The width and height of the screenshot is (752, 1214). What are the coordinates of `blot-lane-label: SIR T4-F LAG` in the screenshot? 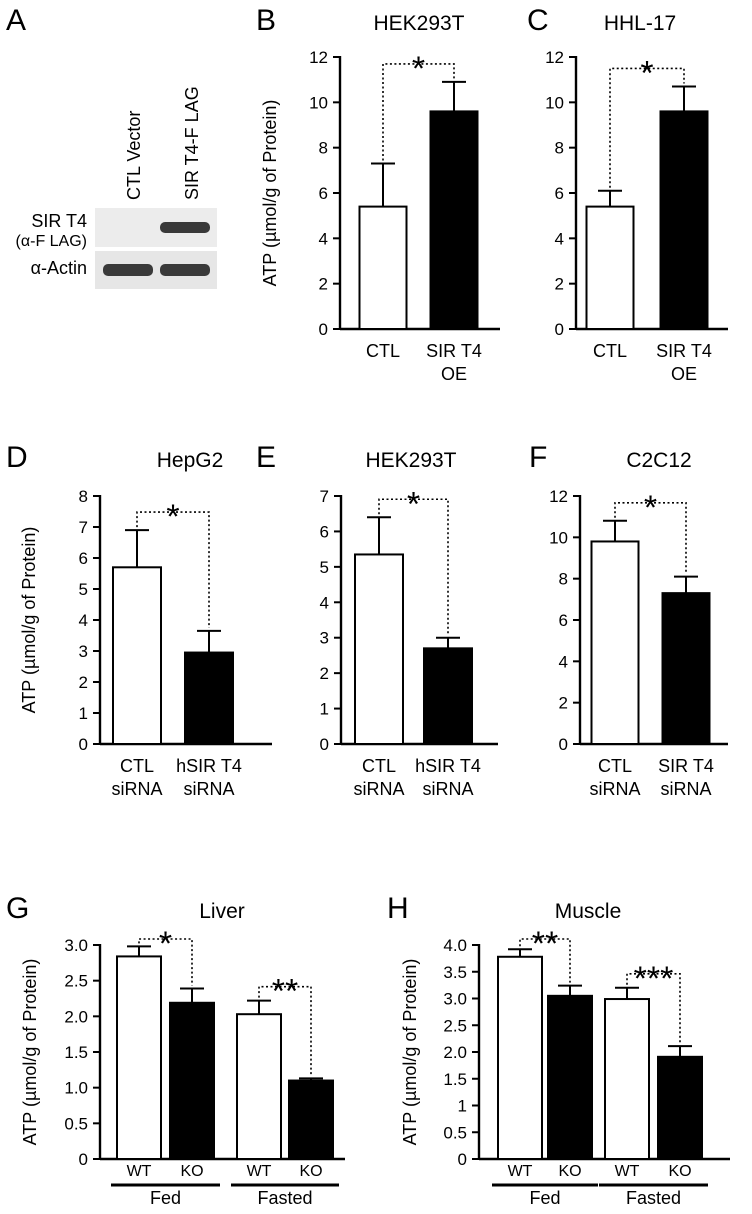 It's located at (192, 143).